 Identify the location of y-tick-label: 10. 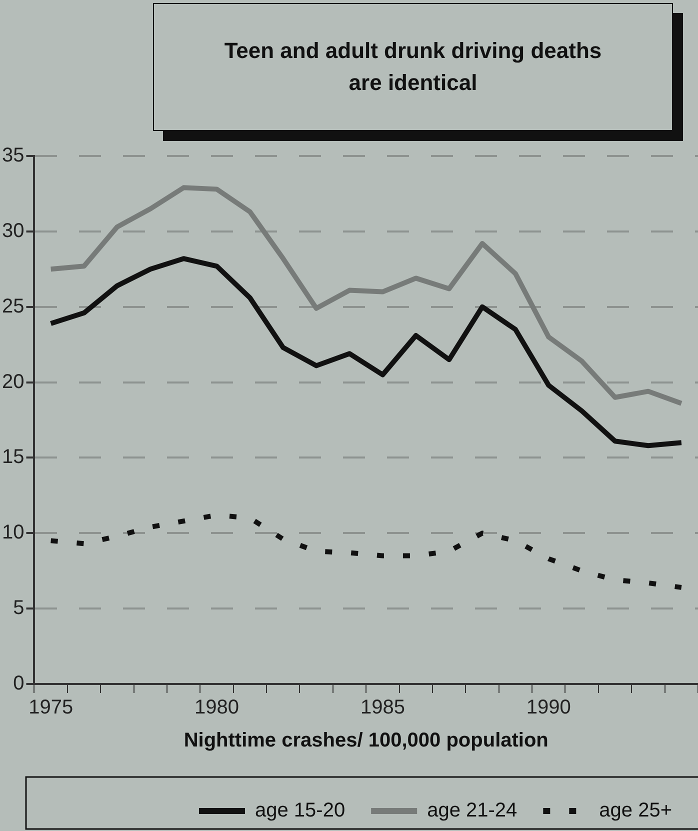
(13, 533).